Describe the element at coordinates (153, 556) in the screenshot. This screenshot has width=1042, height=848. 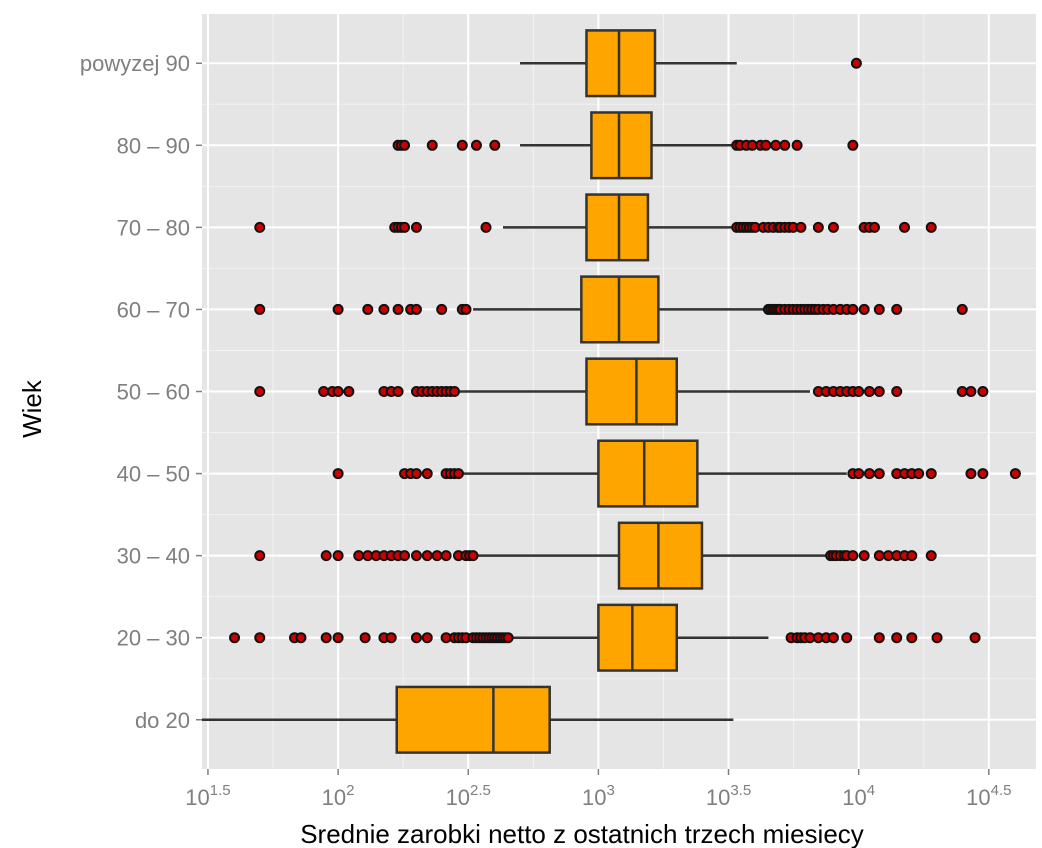
I see `y-tick-label: 30 – 40` at that location.